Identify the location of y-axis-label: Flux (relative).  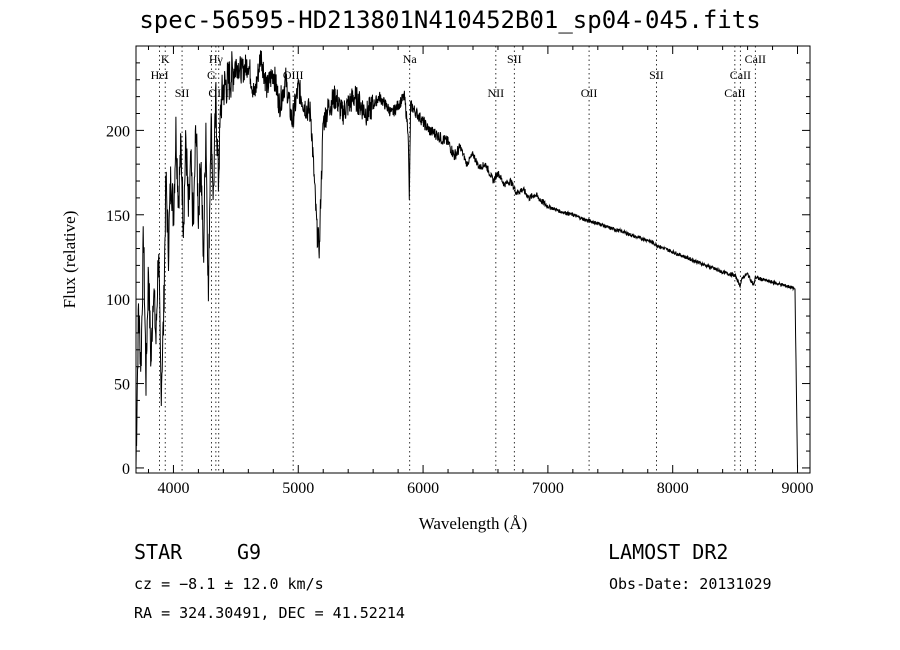
(69, 260).